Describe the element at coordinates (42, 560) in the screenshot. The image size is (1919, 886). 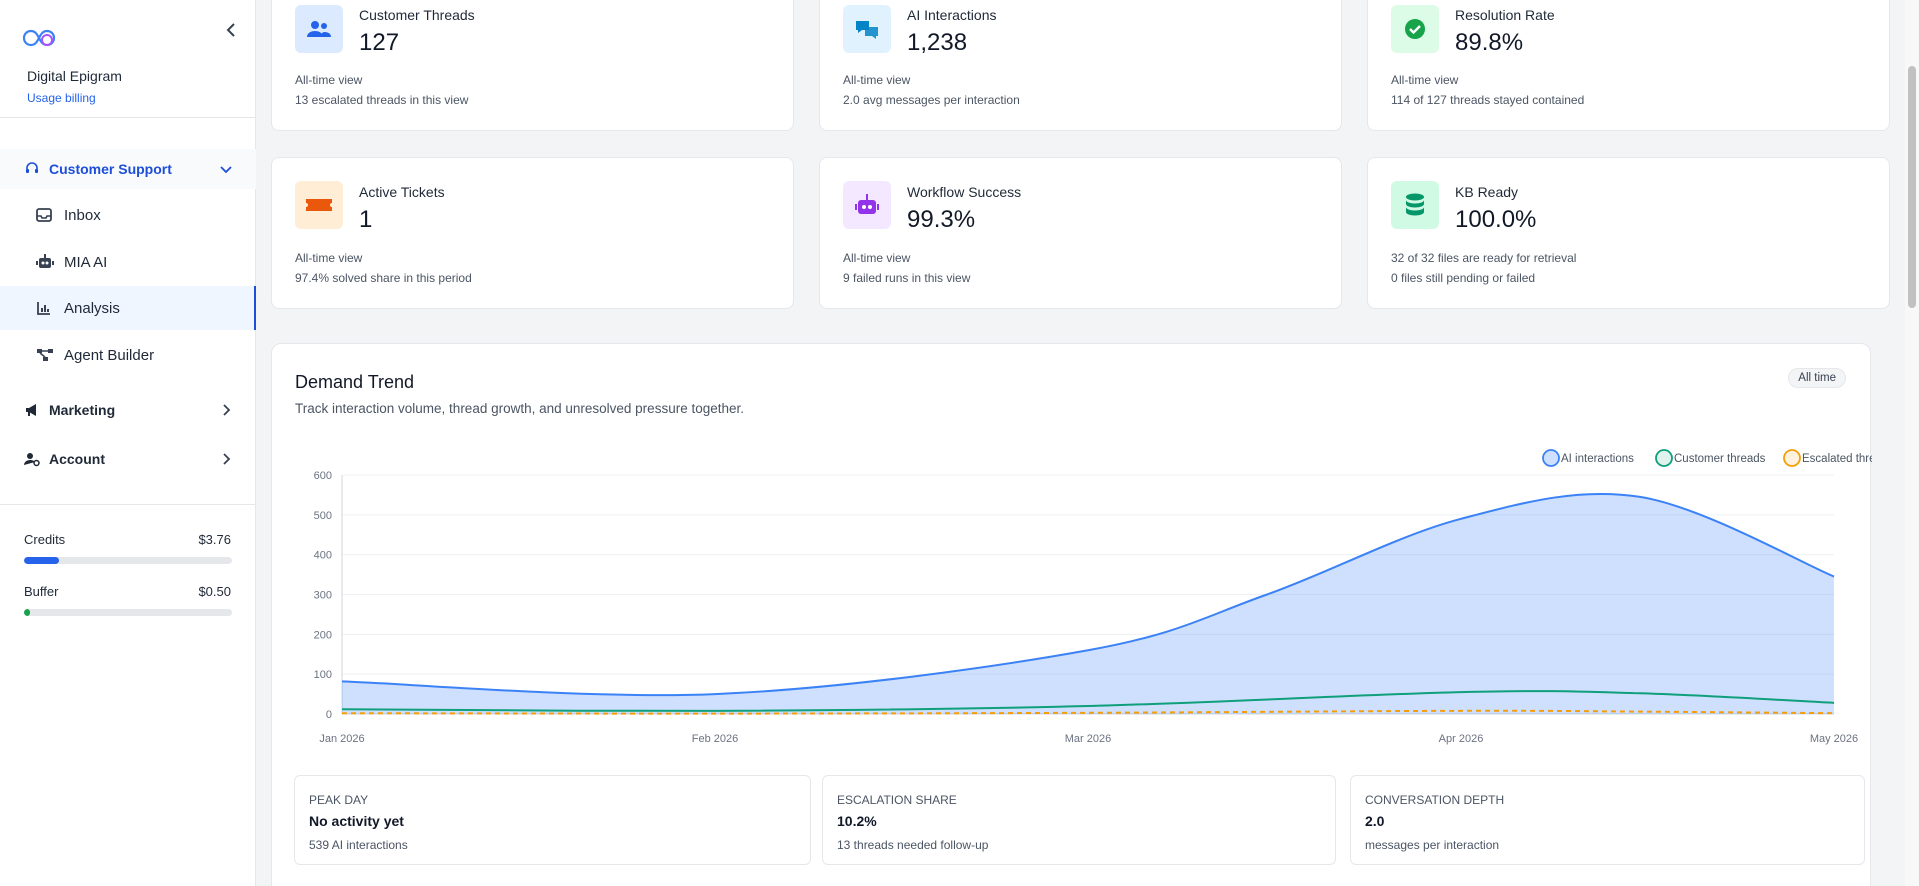
I see `credits-meter-fill` at that location.